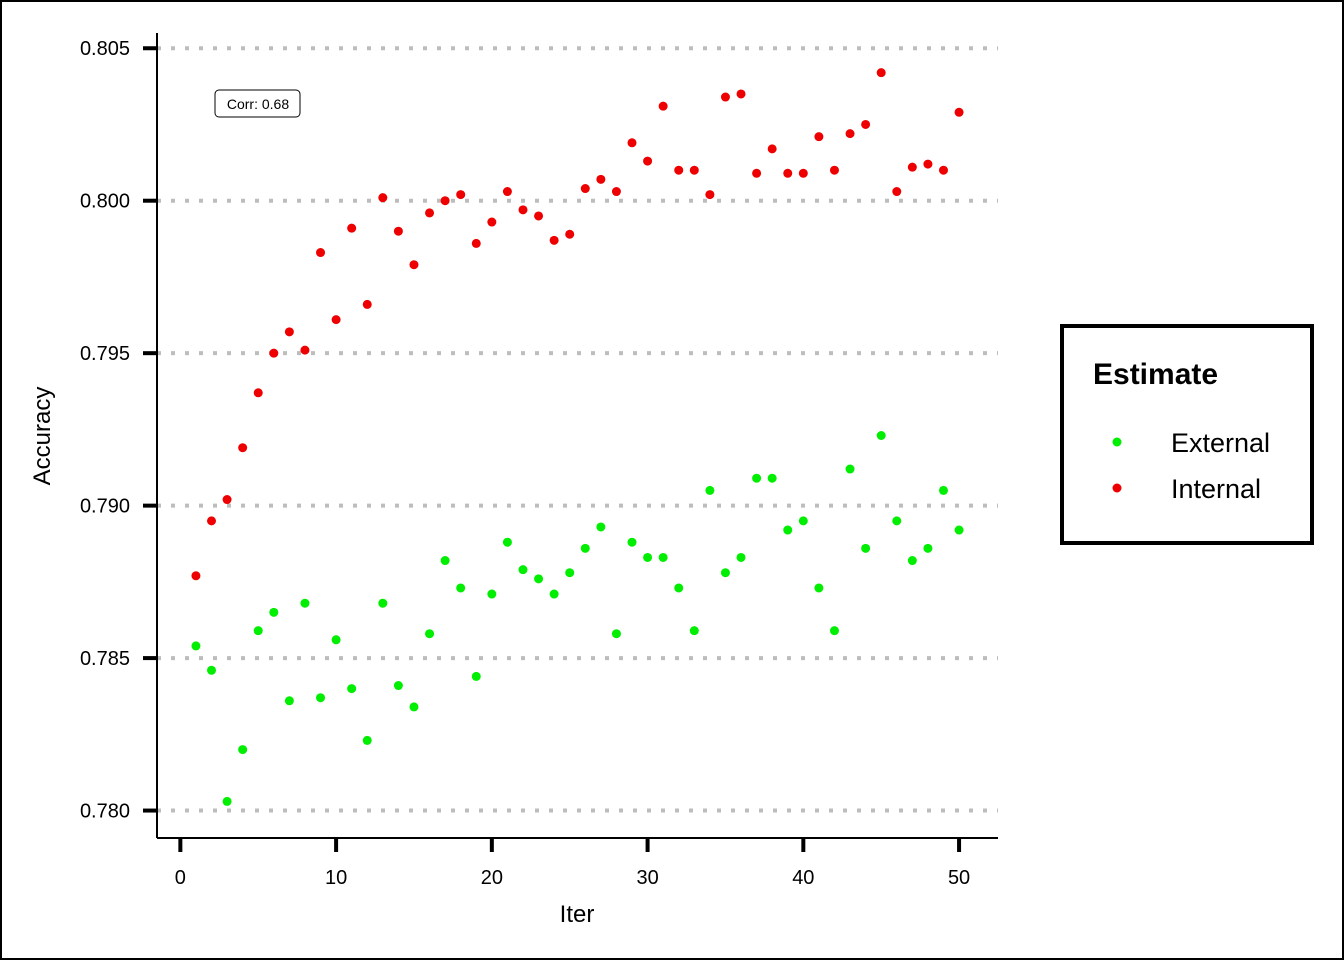  I want to click on legend-label-external: External, so click(1220, 443).